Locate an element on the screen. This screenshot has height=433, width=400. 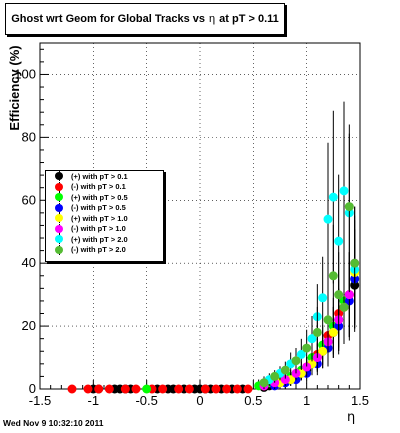
x-tick-label: -1 is located at coordinates (94, 400).